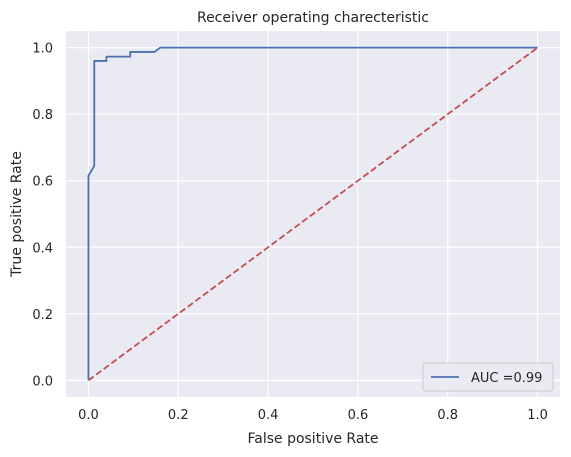 This screenshot has width=571, height=457. Describe the element at coordinates (42, 216) in the screenshot. I see `y-tick-labels: 0.0 0.2 0.4 0.6 0.8 1.0` at that location.